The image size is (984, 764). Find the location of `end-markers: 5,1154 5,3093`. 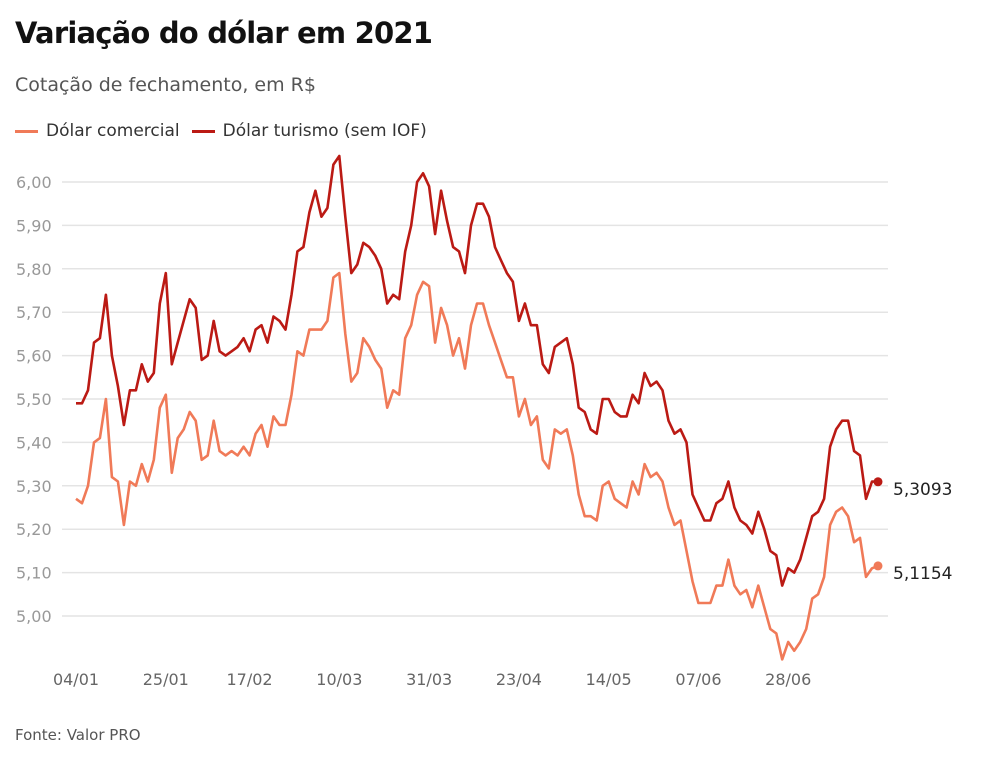

end-markers: 5,1154 5,3093 is located at coordinates (912, 530).